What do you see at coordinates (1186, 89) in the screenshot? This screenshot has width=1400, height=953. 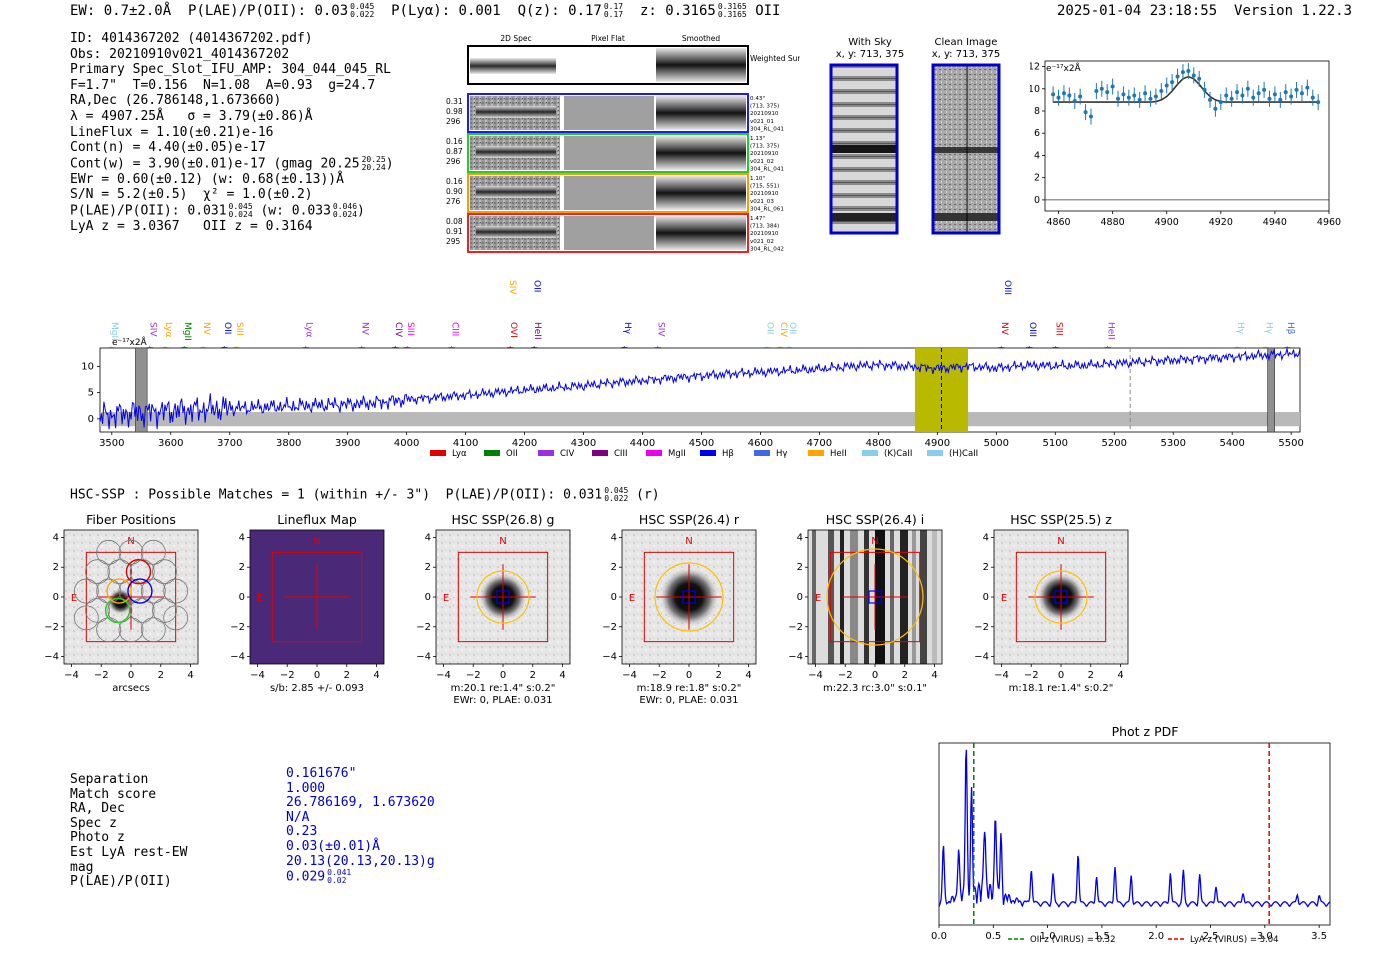 I see `zoom-fit-line` at bounding box center [1186, 89].